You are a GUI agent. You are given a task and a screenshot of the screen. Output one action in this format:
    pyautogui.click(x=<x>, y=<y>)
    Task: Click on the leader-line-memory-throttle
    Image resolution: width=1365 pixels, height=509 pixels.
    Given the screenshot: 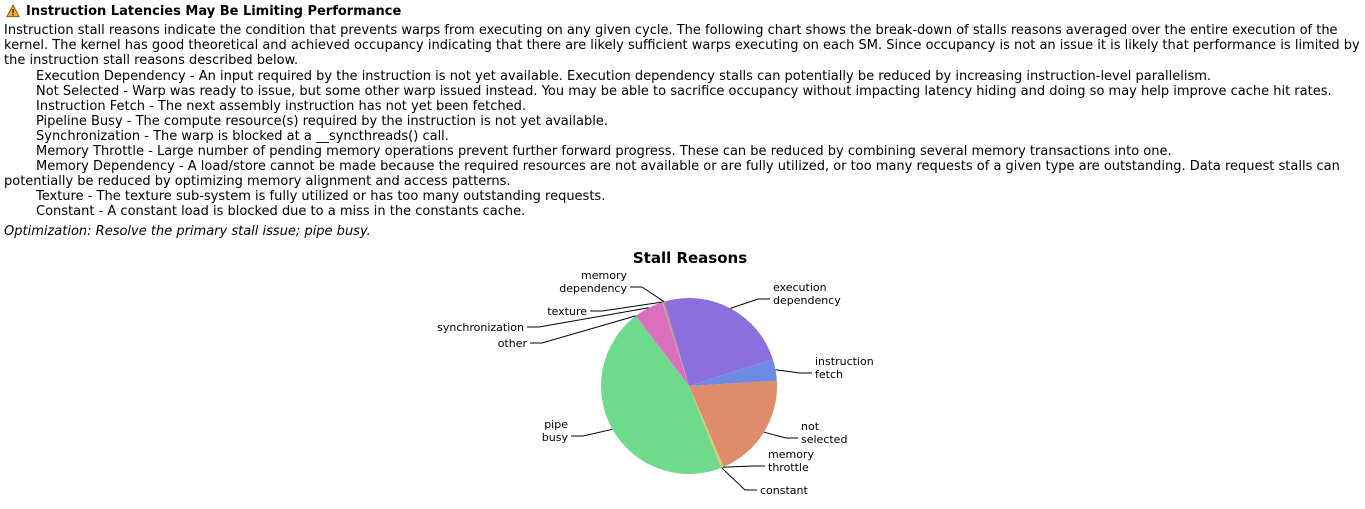 What is the action you would take?
    pyautogui.click(x=743, y=466)
    